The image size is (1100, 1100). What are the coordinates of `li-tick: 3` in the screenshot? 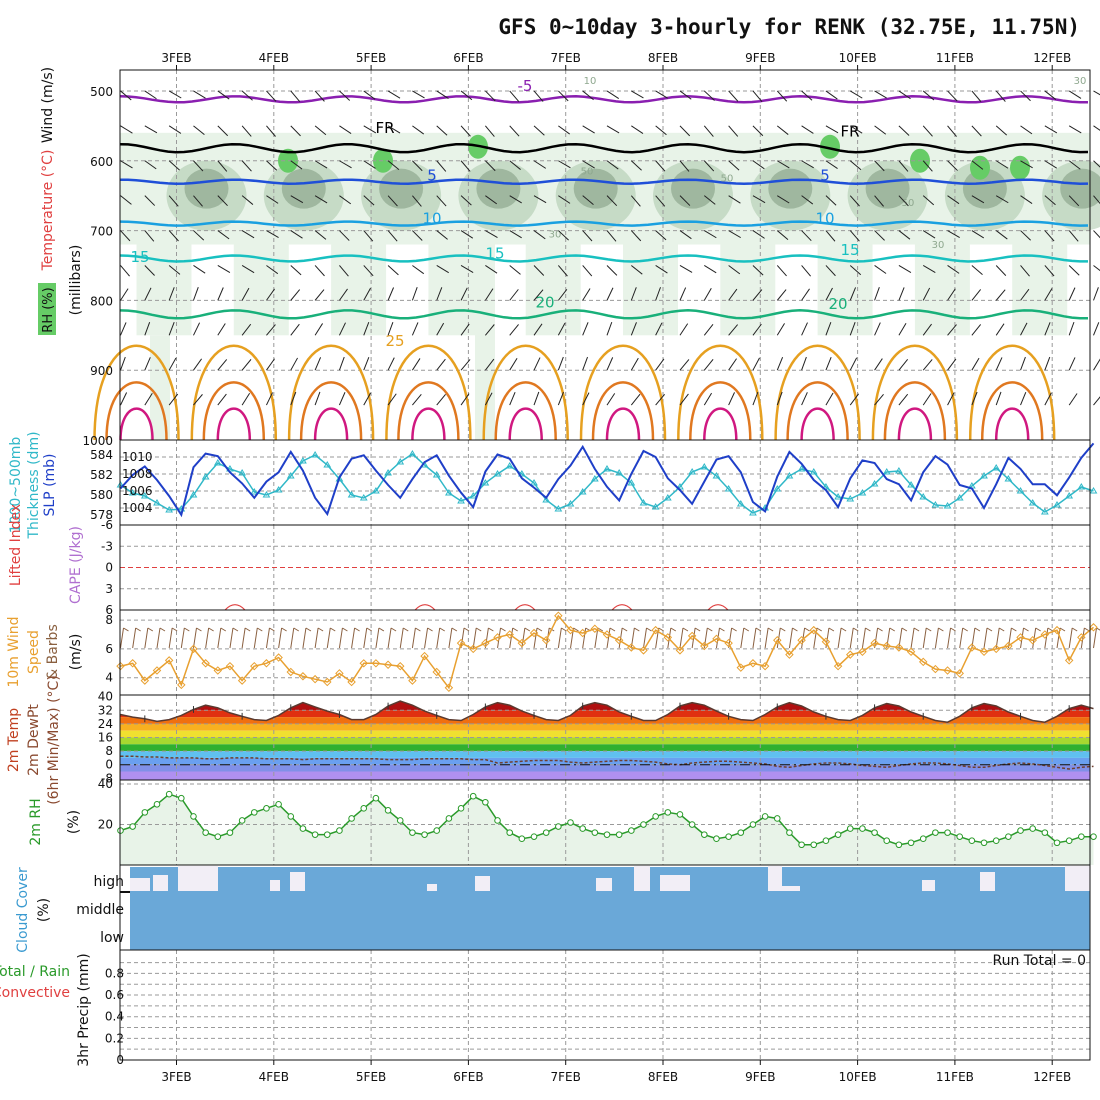 It's located at (109, 589).